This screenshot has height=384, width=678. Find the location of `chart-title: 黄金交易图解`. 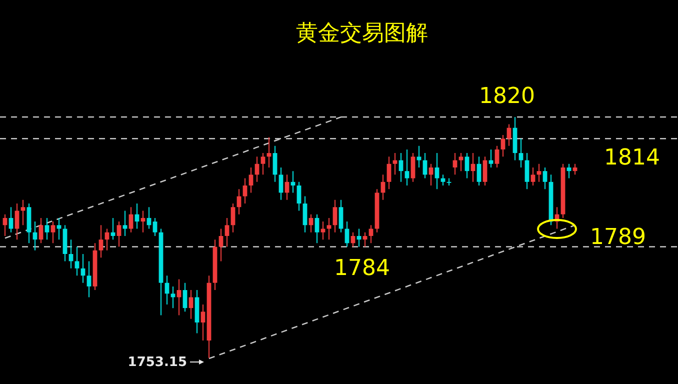

chart-title: 黄金交易图解 is located at coordinates (362, 33).